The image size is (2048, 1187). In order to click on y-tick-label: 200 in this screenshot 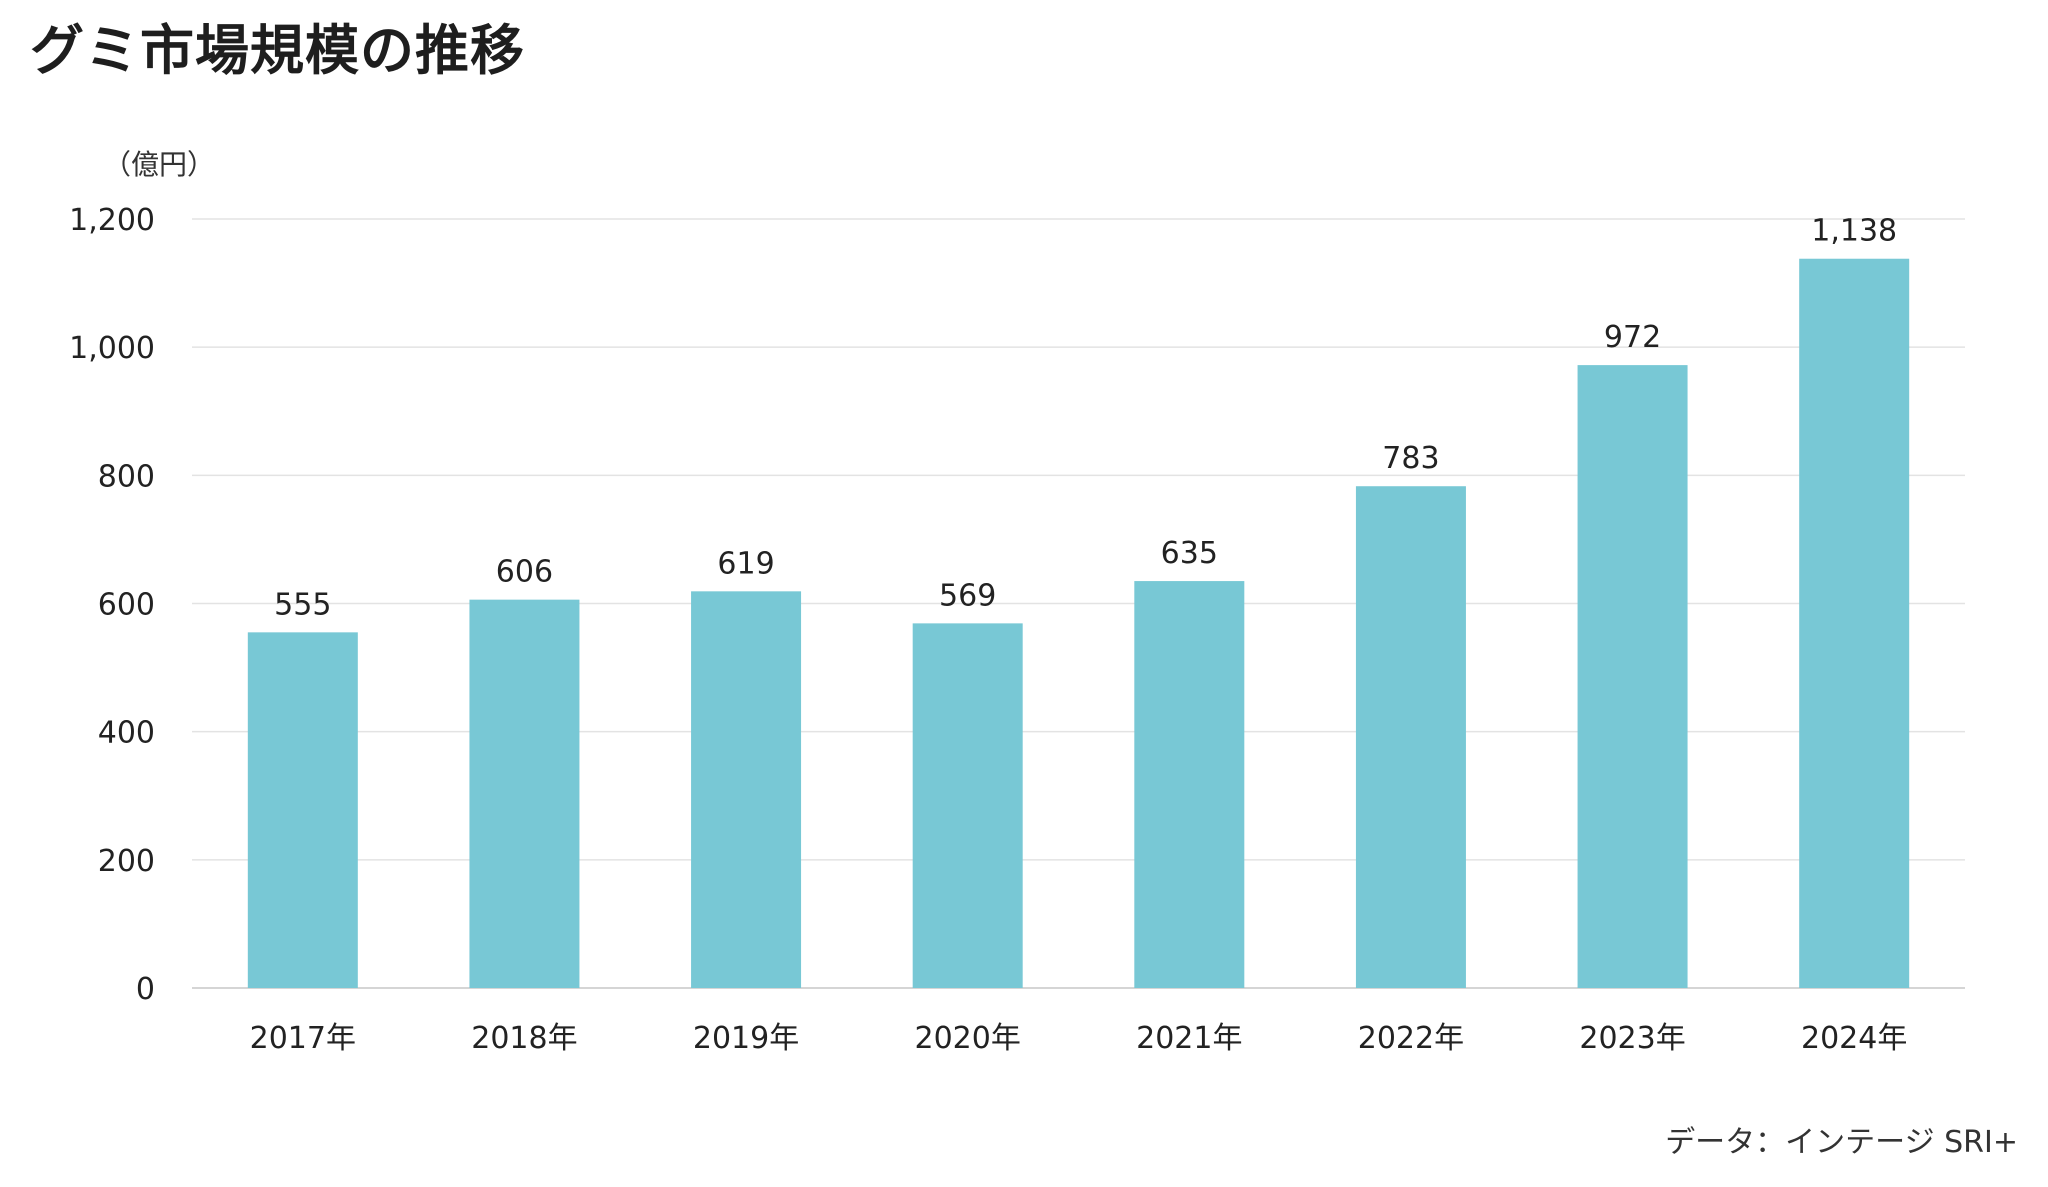, I will do `click(126, 861)`.